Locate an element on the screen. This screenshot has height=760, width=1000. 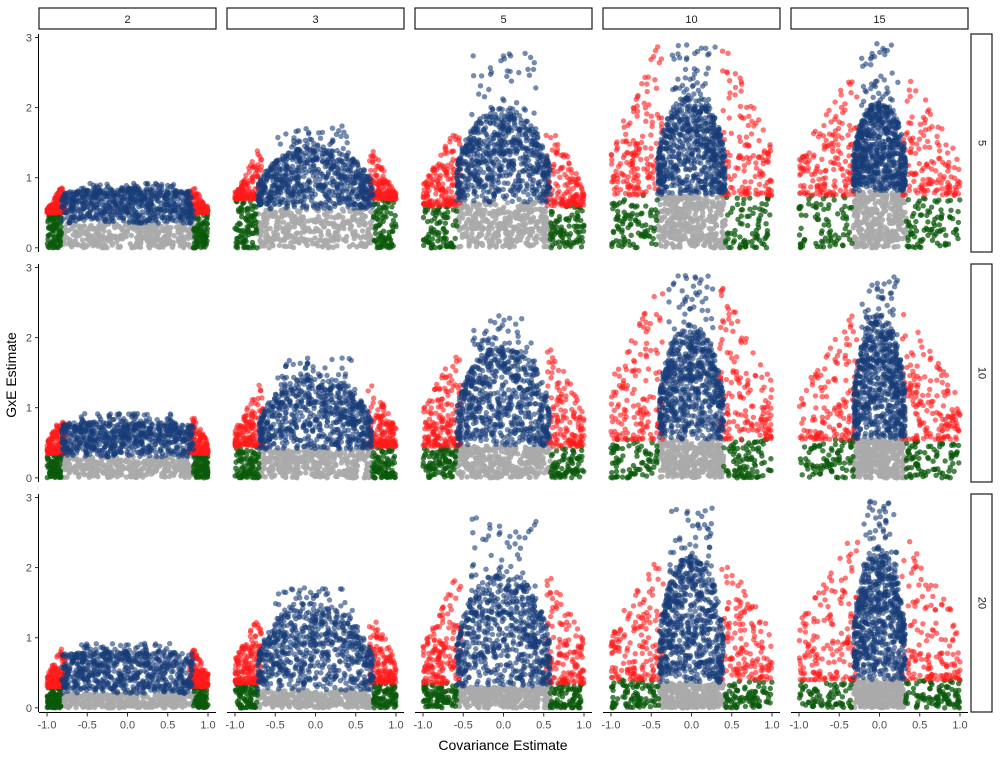
y-axis-row-5: 0 1 2 3 is located at coordinates (32, 144).